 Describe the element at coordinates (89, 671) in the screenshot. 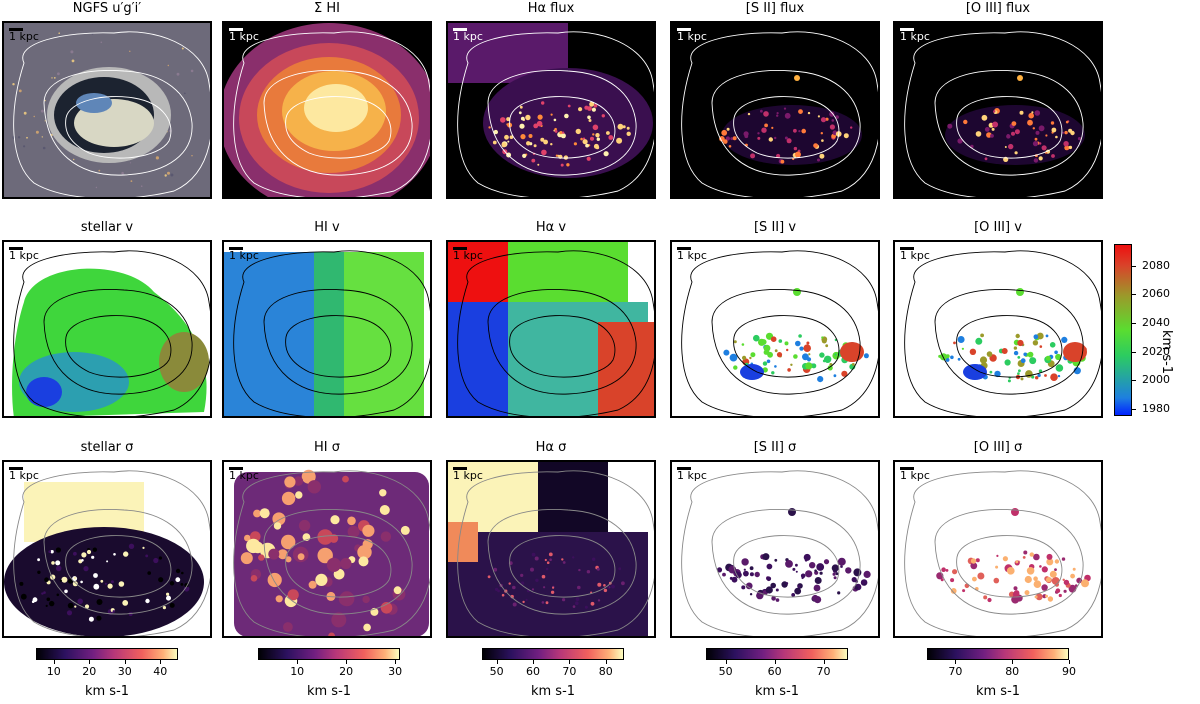

I see `colorbar-tick-label: 20` at that location.